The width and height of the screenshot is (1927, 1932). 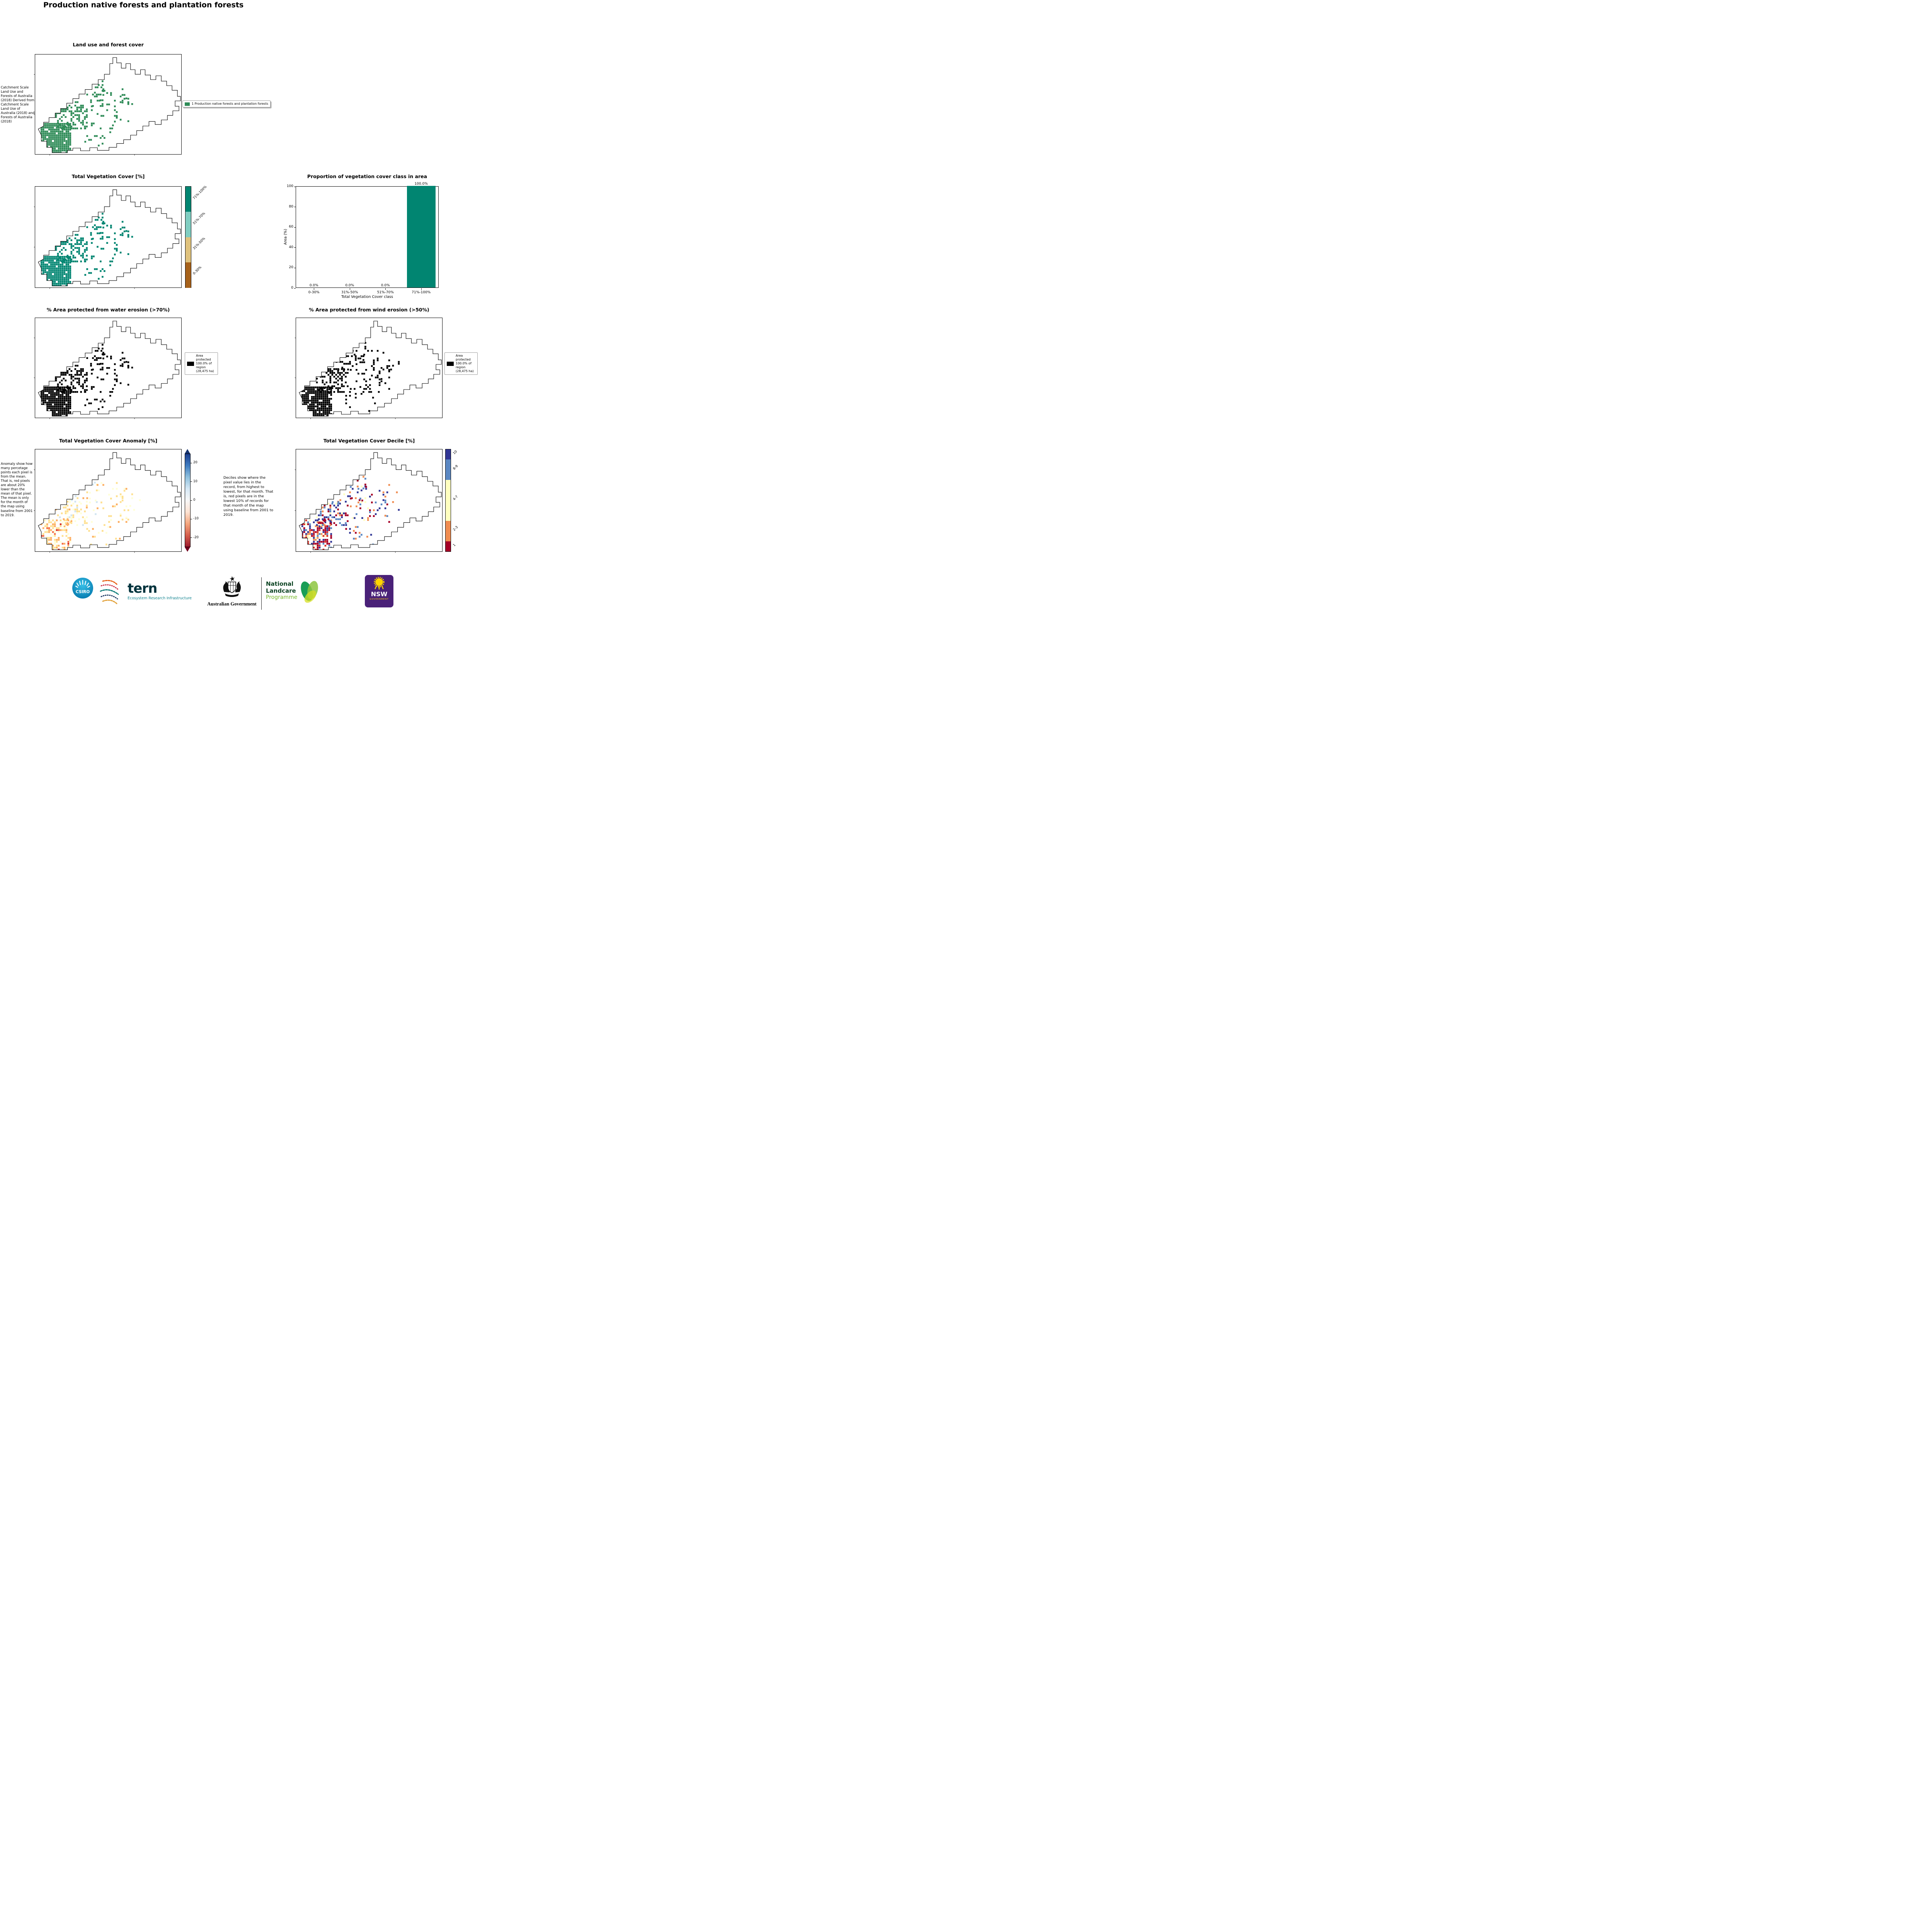 What do you see at coordinates (421, 184) in the screenshot?
I see `bar-value-label: 100.0%` at bounding box center [421, 184].